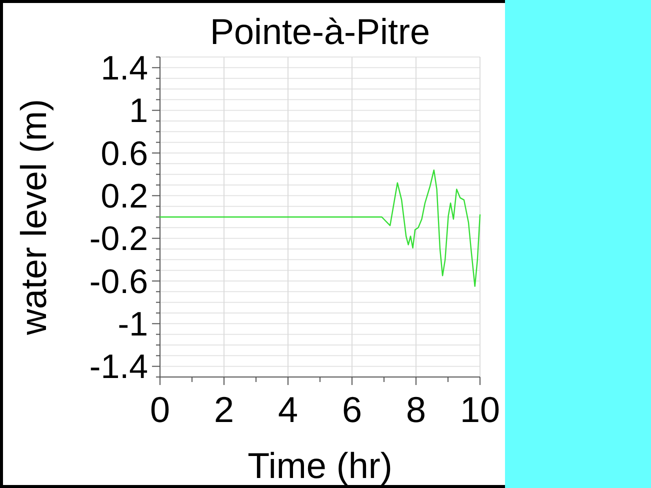  What do you see at coordinates (288, 409) in the screenshot?
I see `x-tick-label: 4` at bounding box center [288, 409].